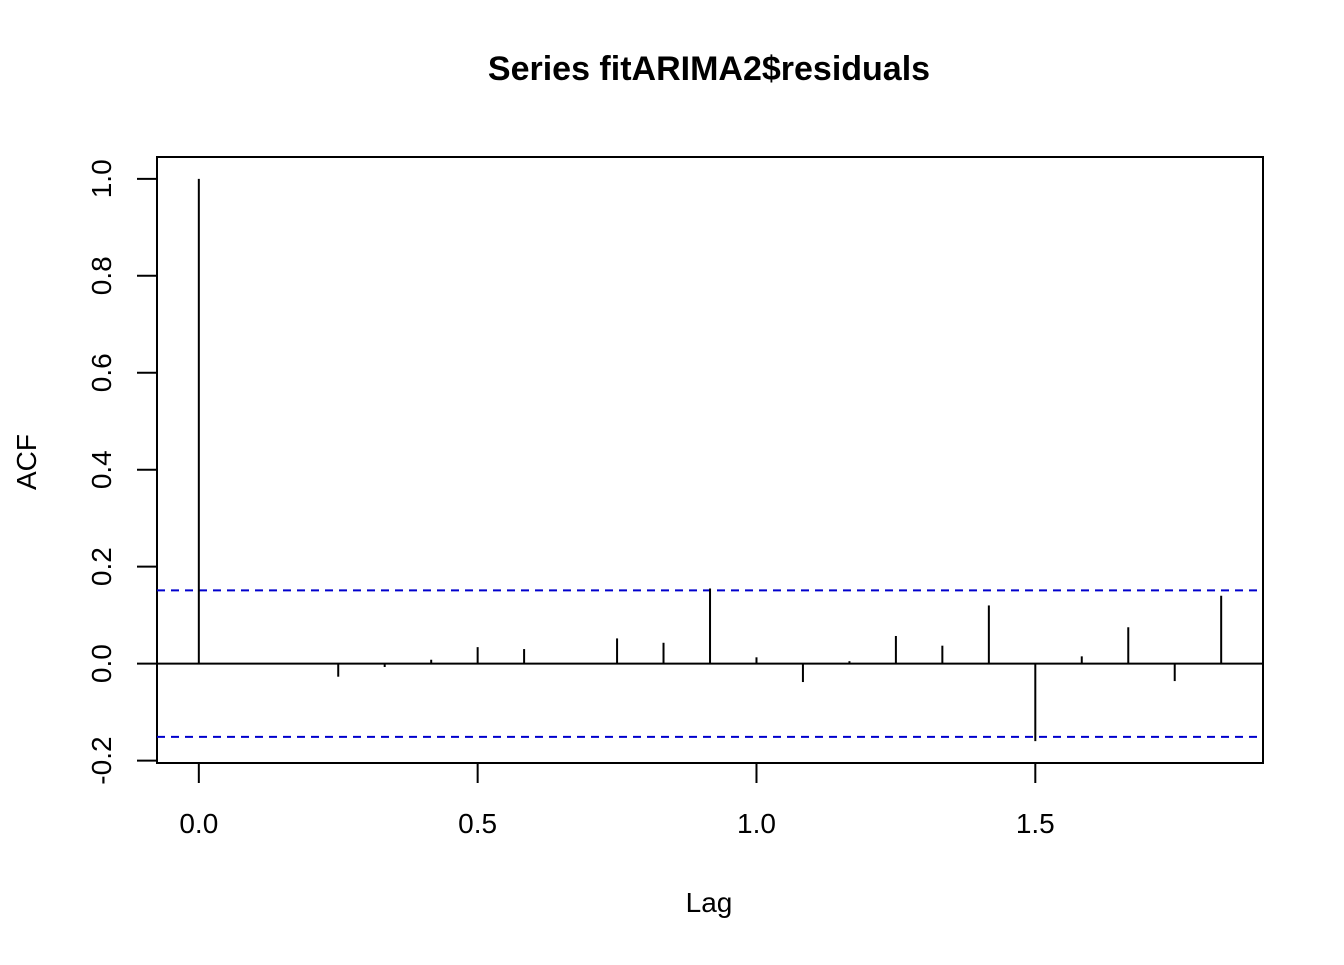 The width and height of the screenshot is (1344, 965). What do you see at coordinates (198, 823) in the screenshot?
I see `x-tick-label: 0.0` at bounding box center [198, 823].